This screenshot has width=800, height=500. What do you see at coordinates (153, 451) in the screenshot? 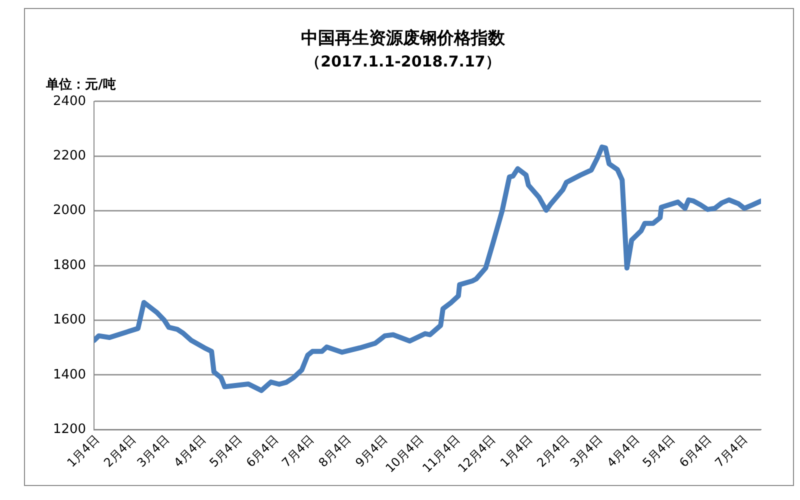
I see `x-tick-label: 3月4日` at bounding box center [153, 451].